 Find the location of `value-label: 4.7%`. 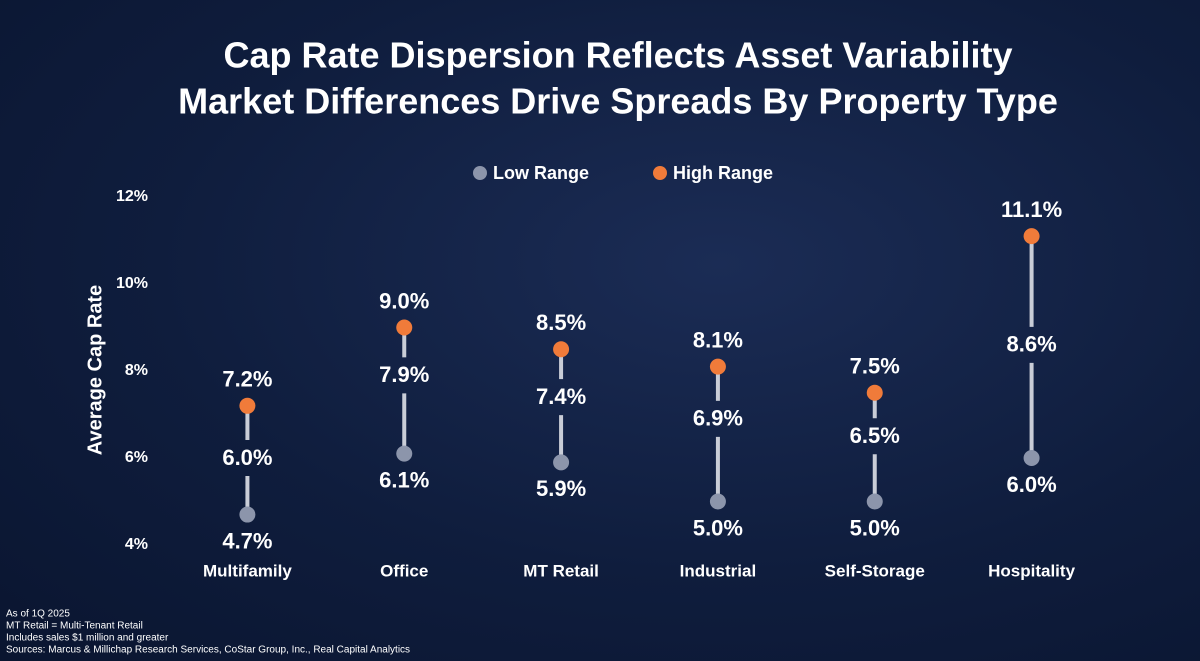

value-label: 4.7% is located at coordinates (247, 540).